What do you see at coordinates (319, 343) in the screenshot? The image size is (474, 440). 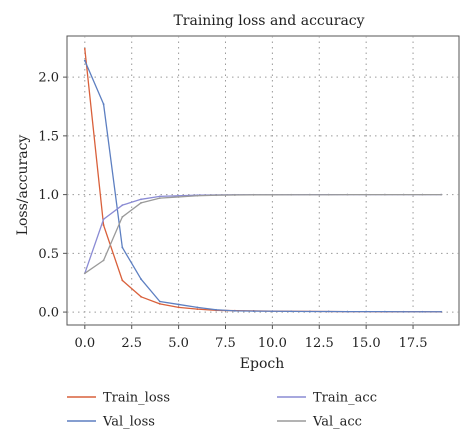 I see `x-tick-label: 12.5` at bounding box center [319, 343].